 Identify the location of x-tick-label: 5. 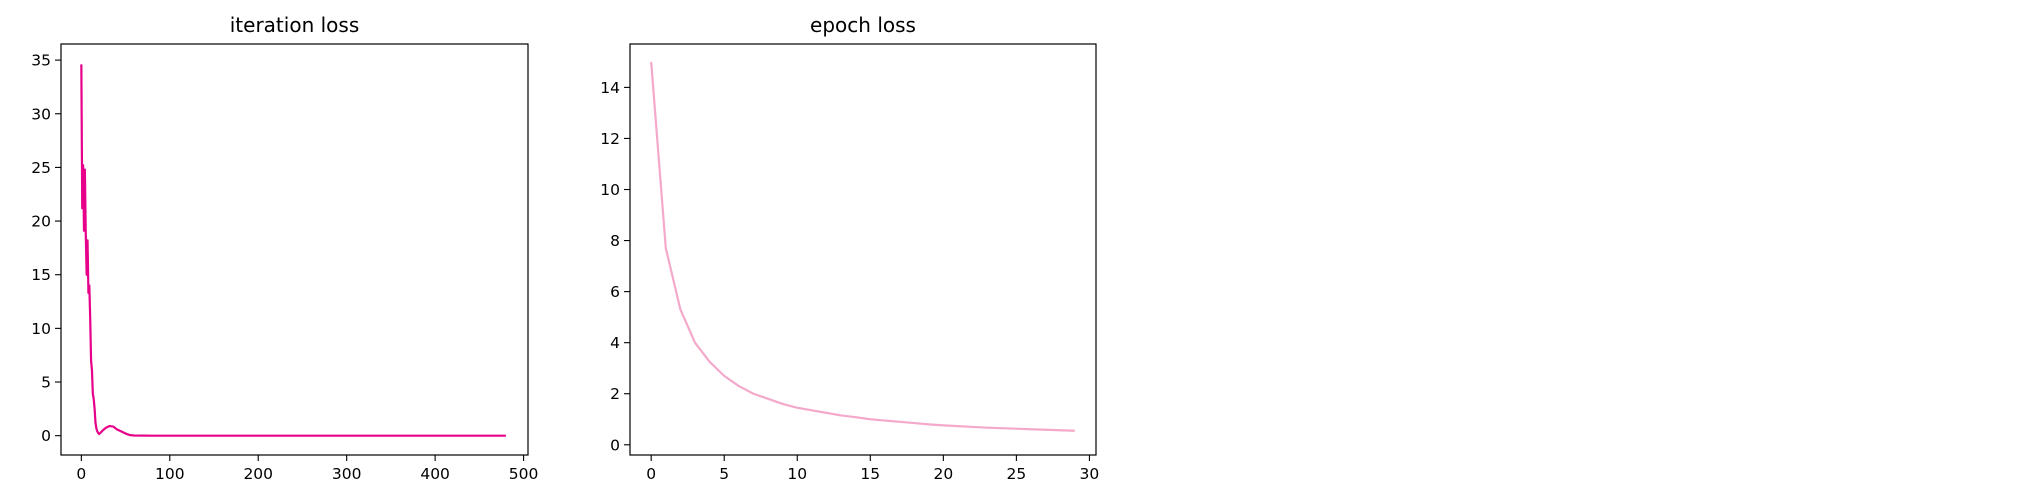
(724, 474).